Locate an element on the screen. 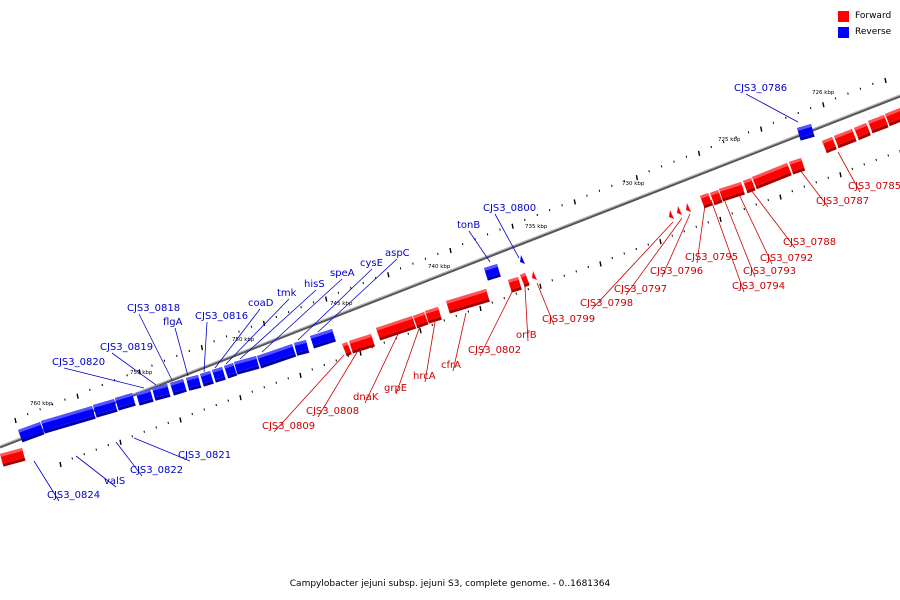 Image resolution: width=900 pixels, height=600 pixels. gene-label-reverse: aspC is located at coordinates (397, 253).